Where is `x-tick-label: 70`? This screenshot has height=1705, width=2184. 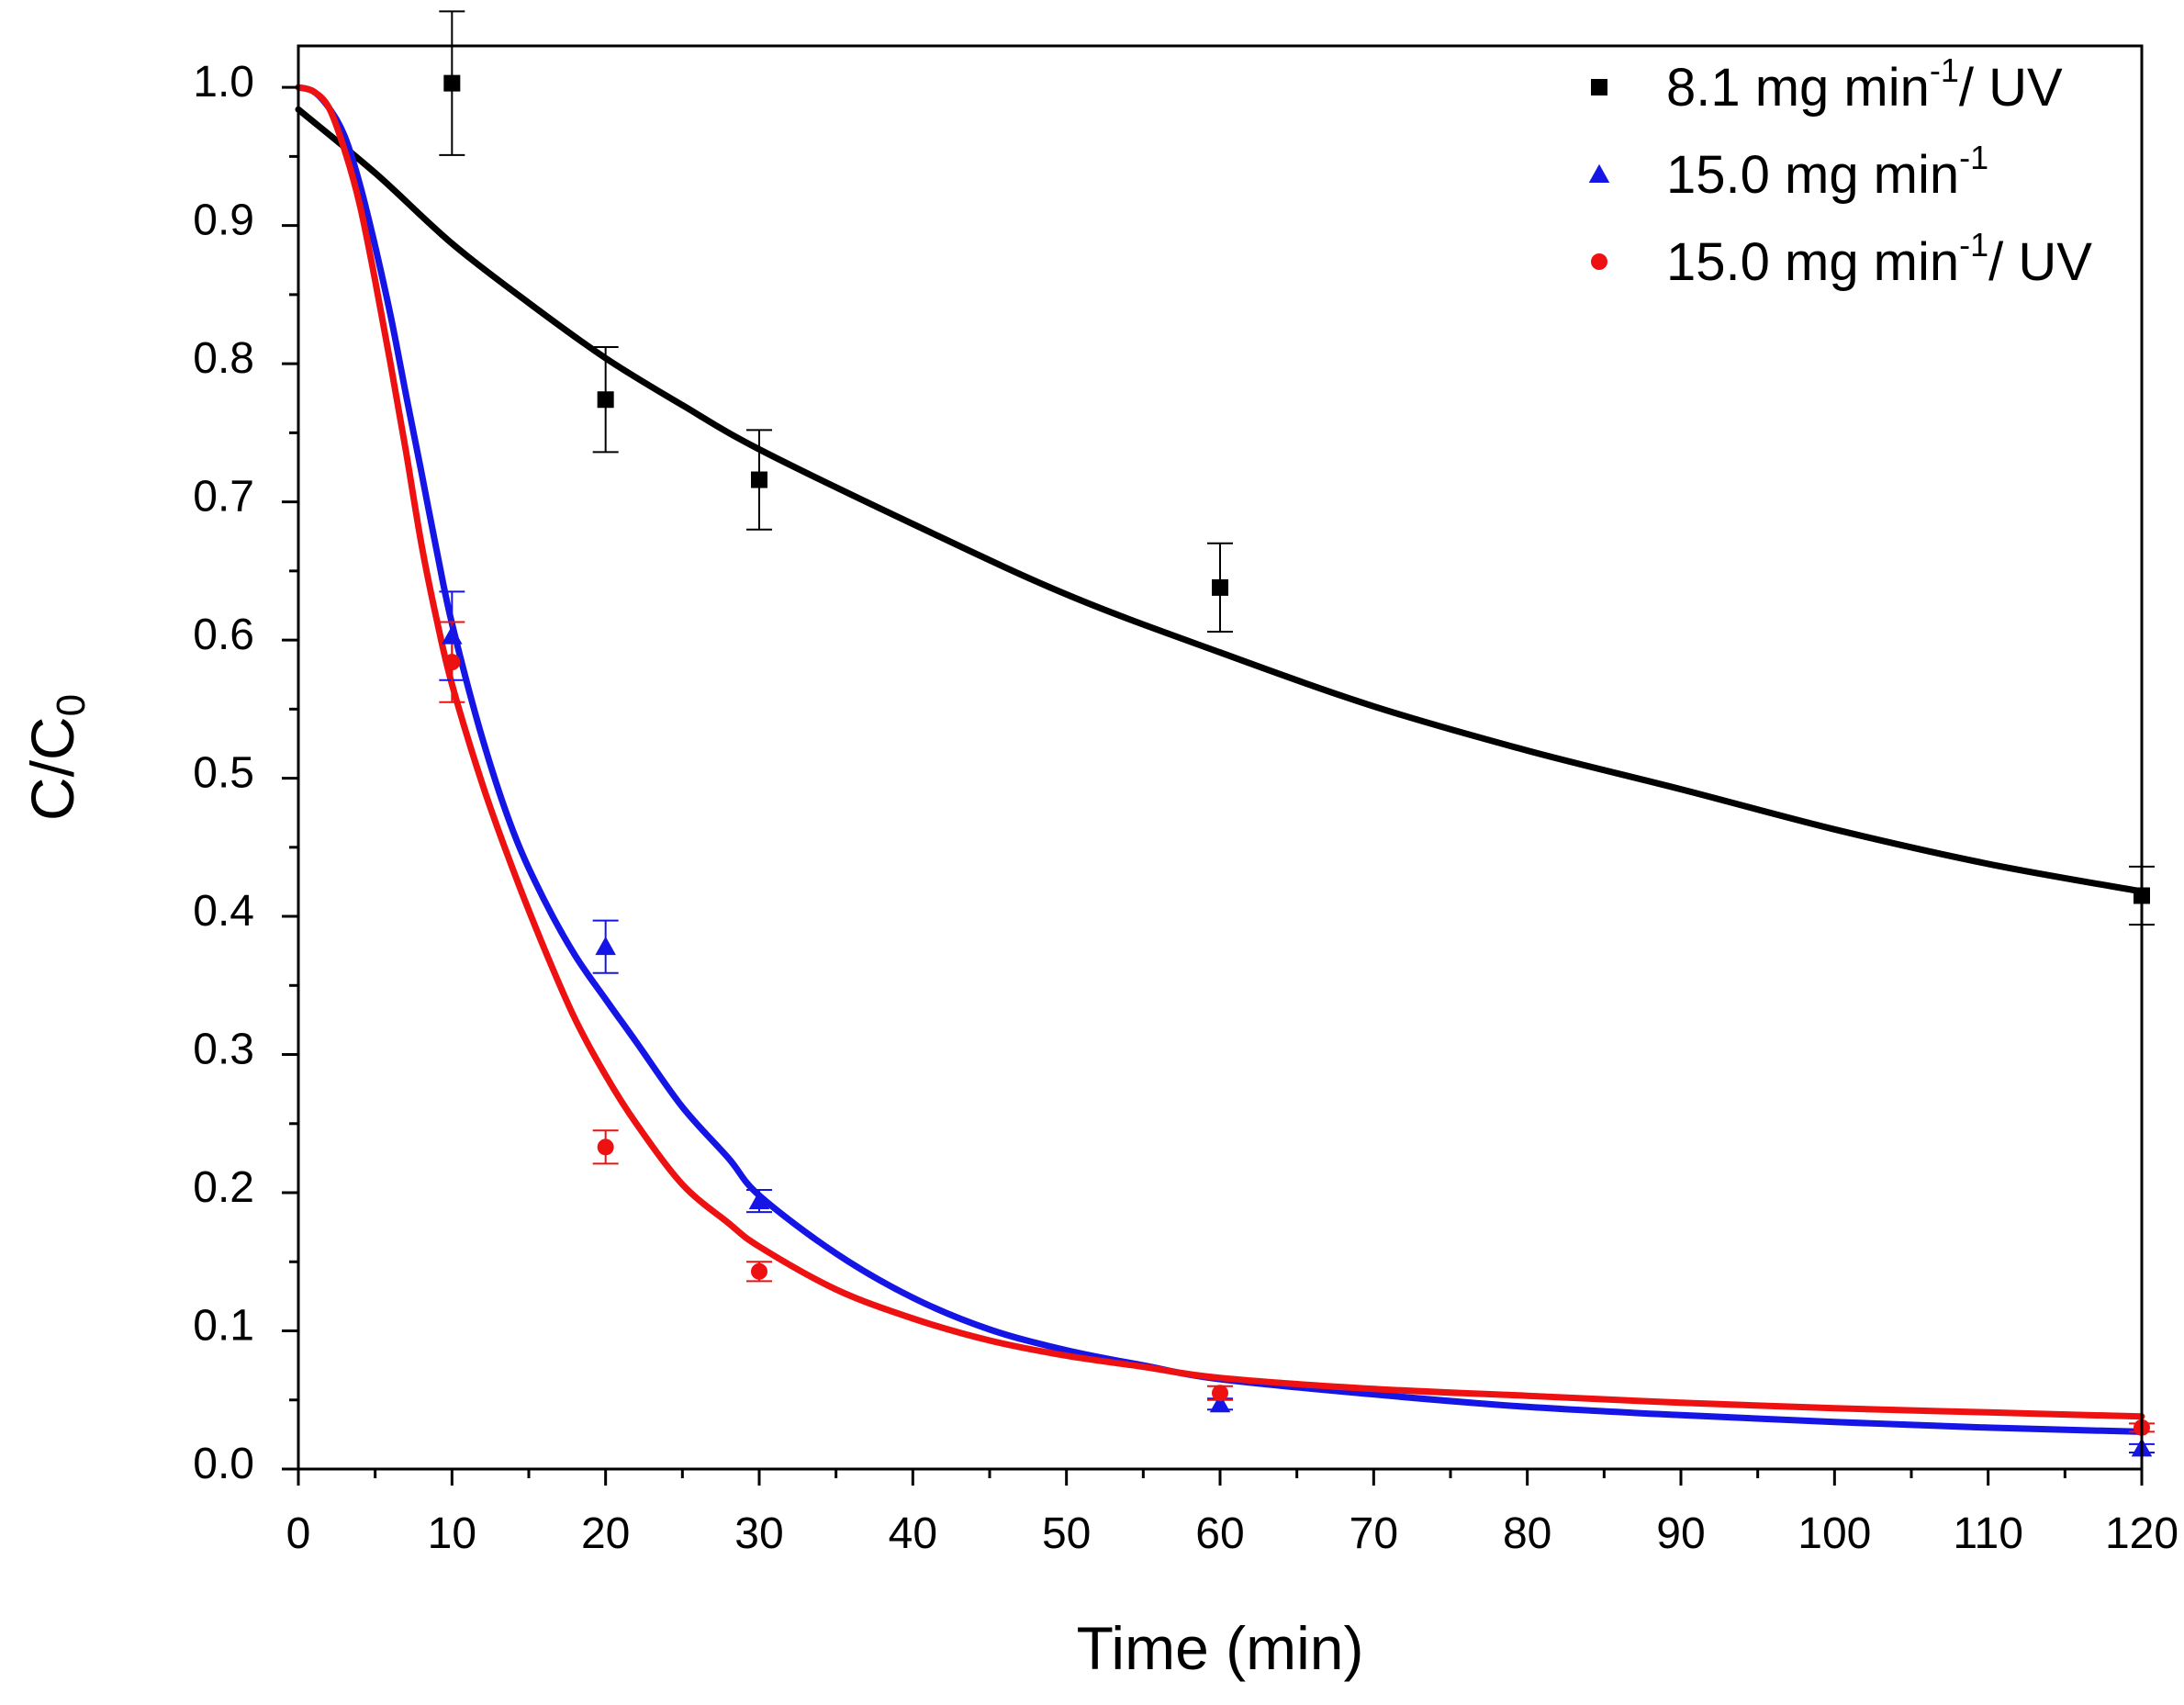
x-tick-label: 70 is located at coordinates (1374, 1533).